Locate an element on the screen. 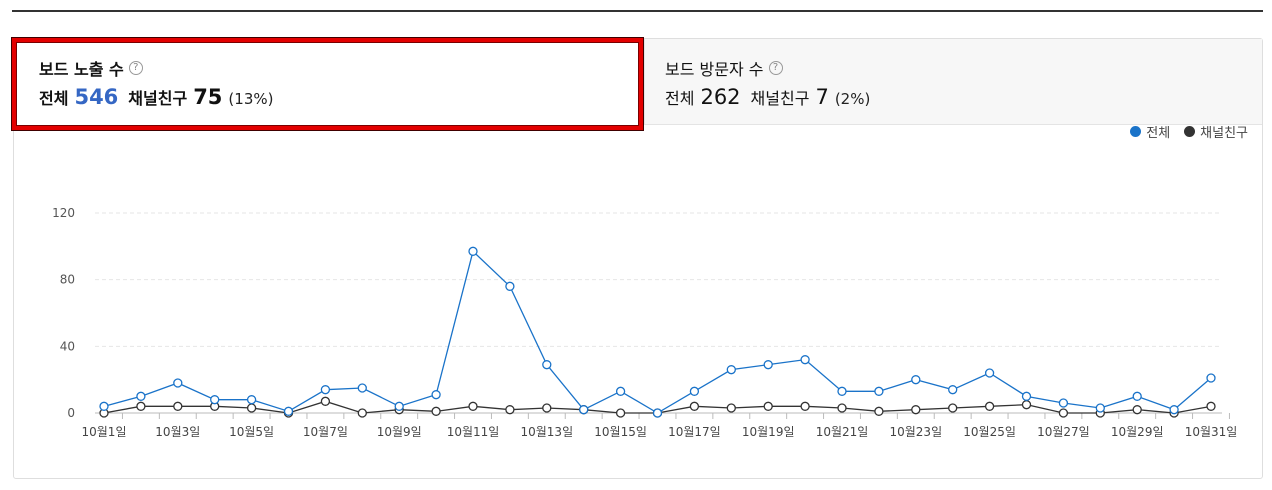 This screenshot has width=1272, height=490. x-tick-label: 10월3일 is located at coordinates (177, 432).